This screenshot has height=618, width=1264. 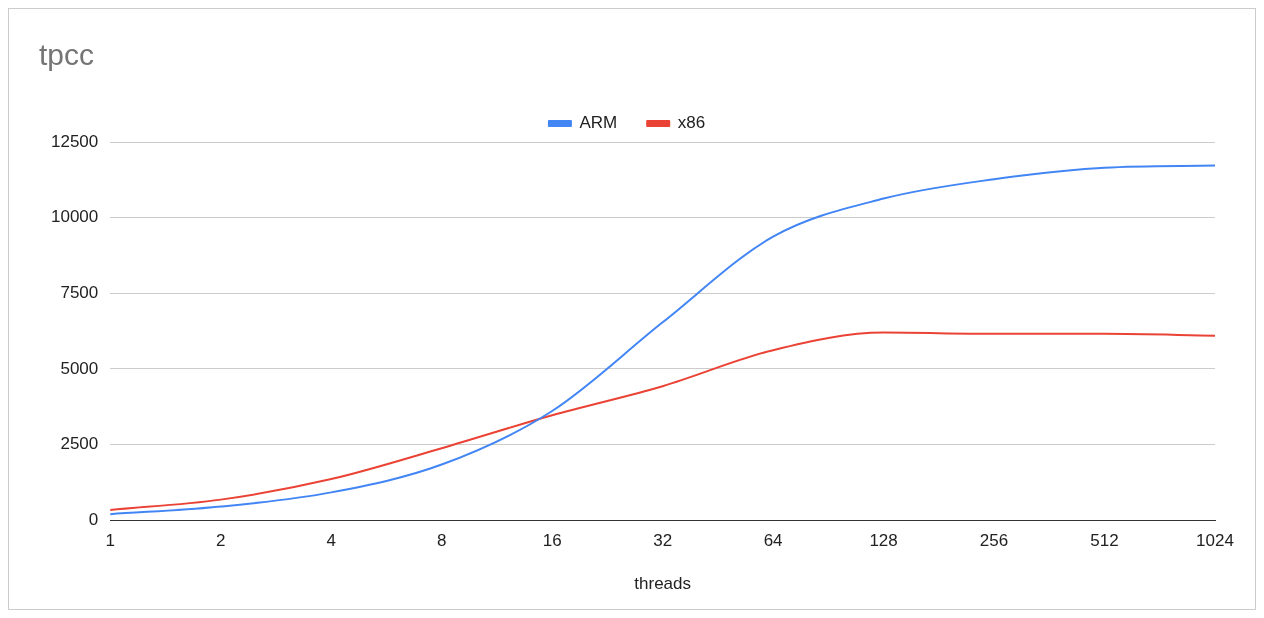 What do you see at coordinates (1104, 541) in the screenshot?
I see `x-tick-label: 512` at bounding box center [1104, 541].